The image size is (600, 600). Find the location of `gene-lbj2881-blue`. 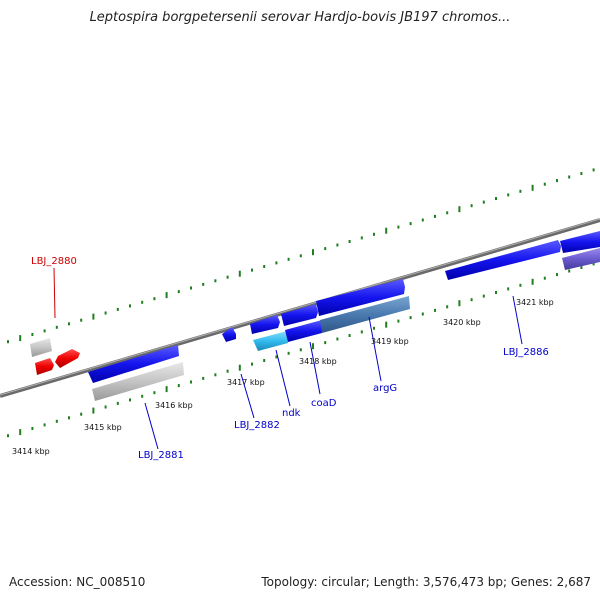

gene-lbj2881-blue is located at coordinates (133, 364).